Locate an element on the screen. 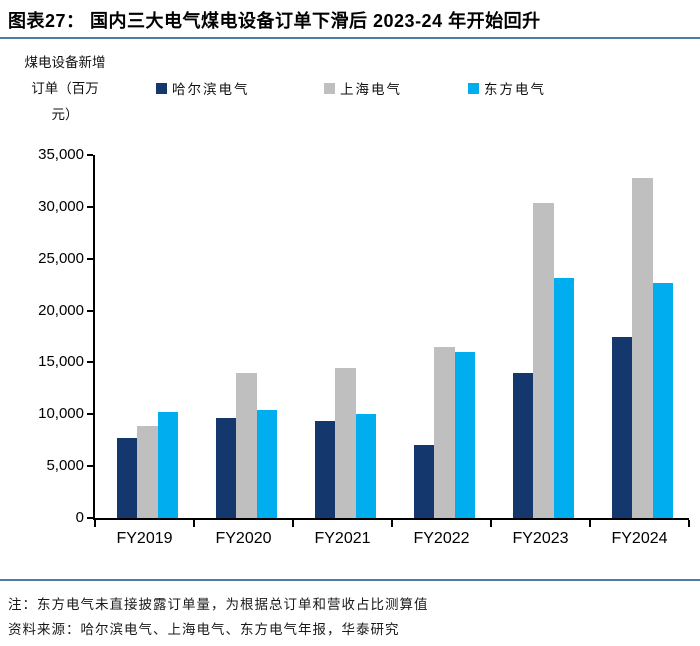 The width and height of the screenshot is (700, 646). bar-哈尔滨电气-FY2020 is located at coordinates (226, 468).